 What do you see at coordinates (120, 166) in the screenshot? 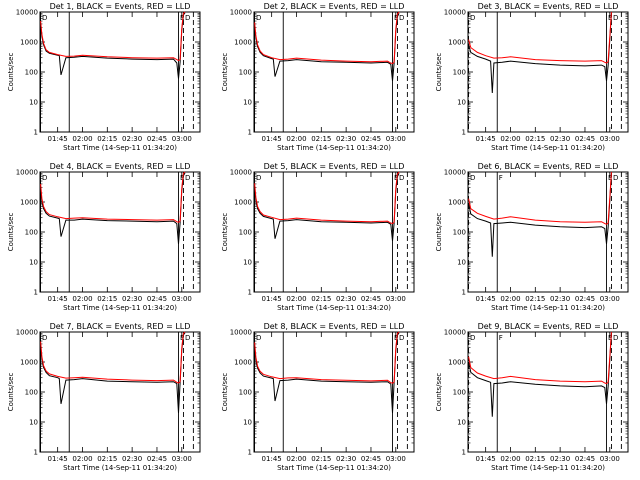
I see `plot-title: Det 4, BLACK = Events, RED = LLD` at bounding box center [120, 166].